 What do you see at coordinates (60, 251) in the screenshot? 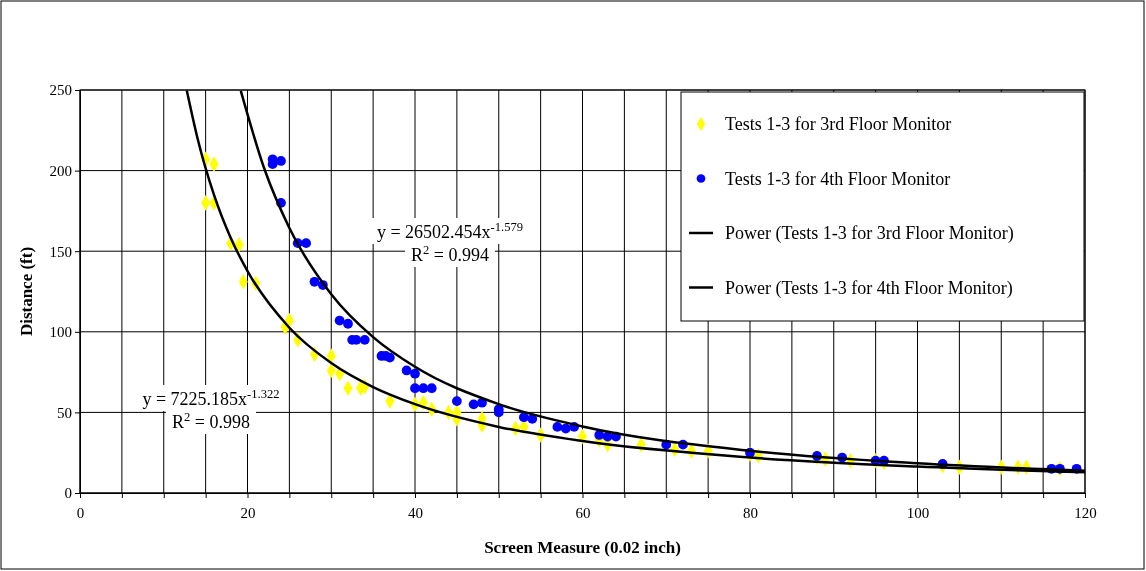
I see `y-tick-label: 150` at bounding box center [60, 251].